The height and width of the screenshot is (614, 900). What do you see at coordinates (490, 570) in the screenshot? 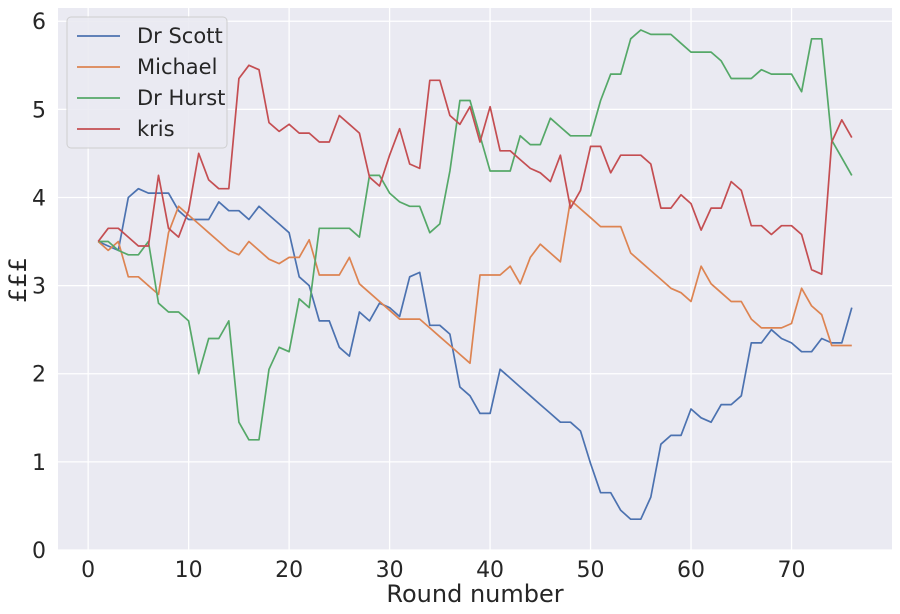
I see `x-tick-label: 40` at bounding box center [490, 570].